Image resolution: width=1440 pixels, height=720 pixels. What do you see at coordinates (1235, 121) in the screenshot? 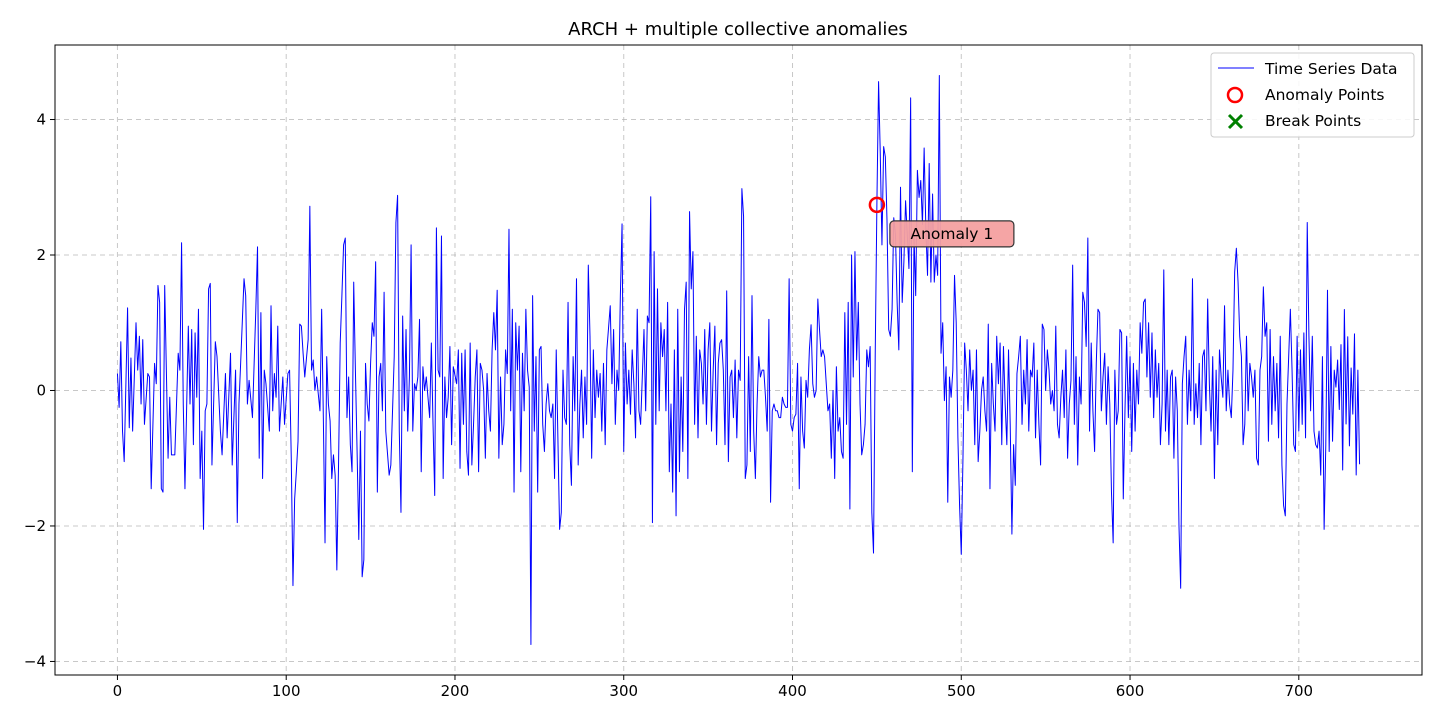
I see `legend-break-marker` at bounding box center [1235, 121].